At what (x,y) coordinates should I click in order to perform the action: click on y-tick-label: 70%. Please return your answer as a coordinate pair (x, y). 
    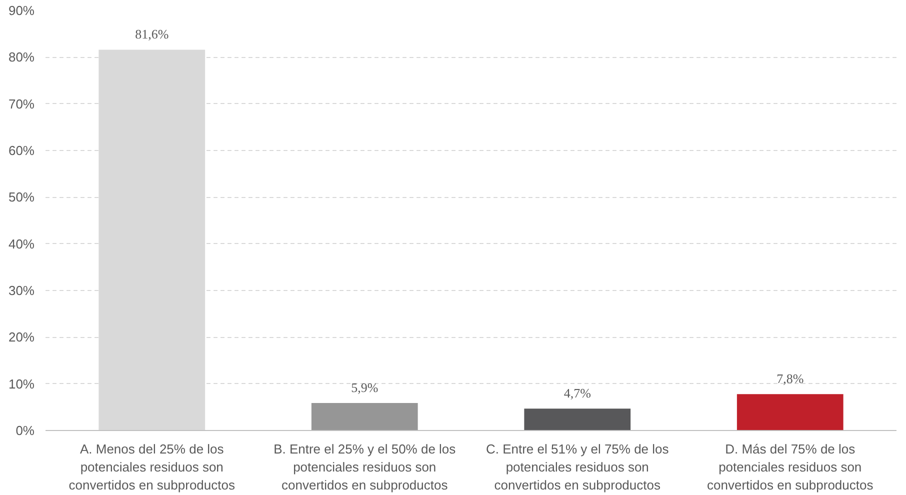
    Looking at the image, I should click on (21, 104).